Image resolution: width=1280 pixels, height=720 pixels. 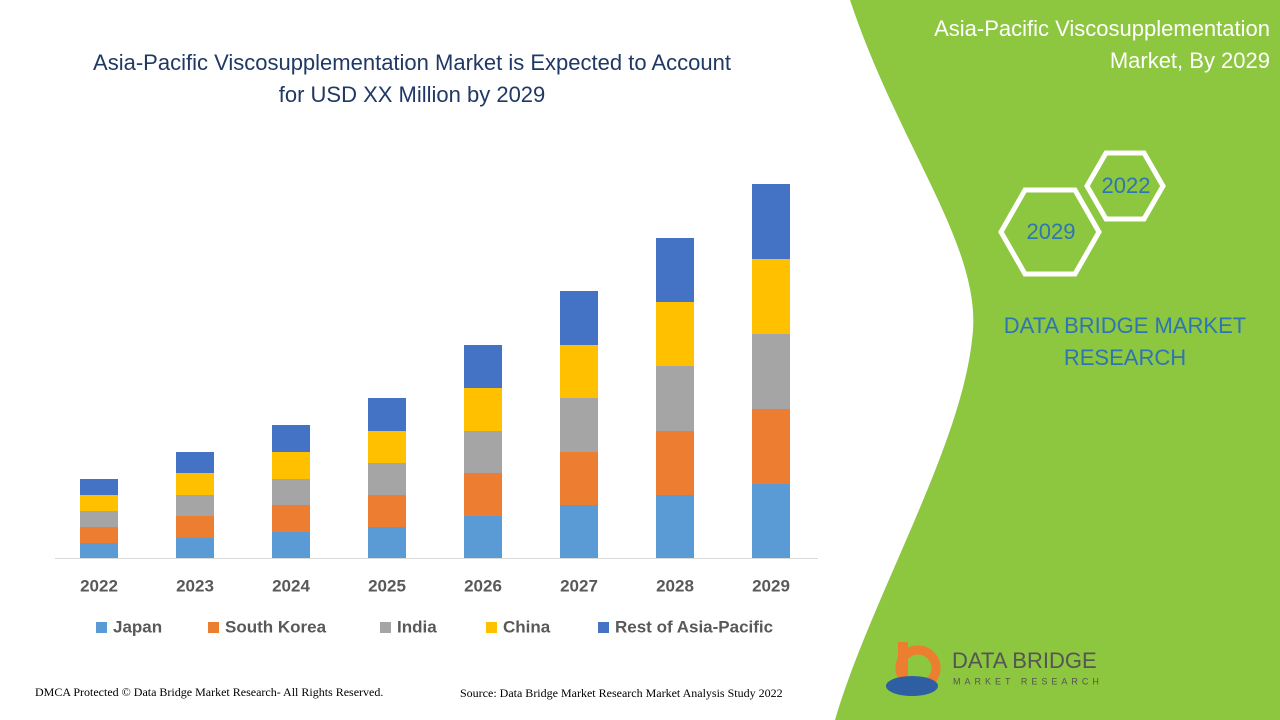 I want to click on x-tick-label: 2024, so click(x=291, y=585).